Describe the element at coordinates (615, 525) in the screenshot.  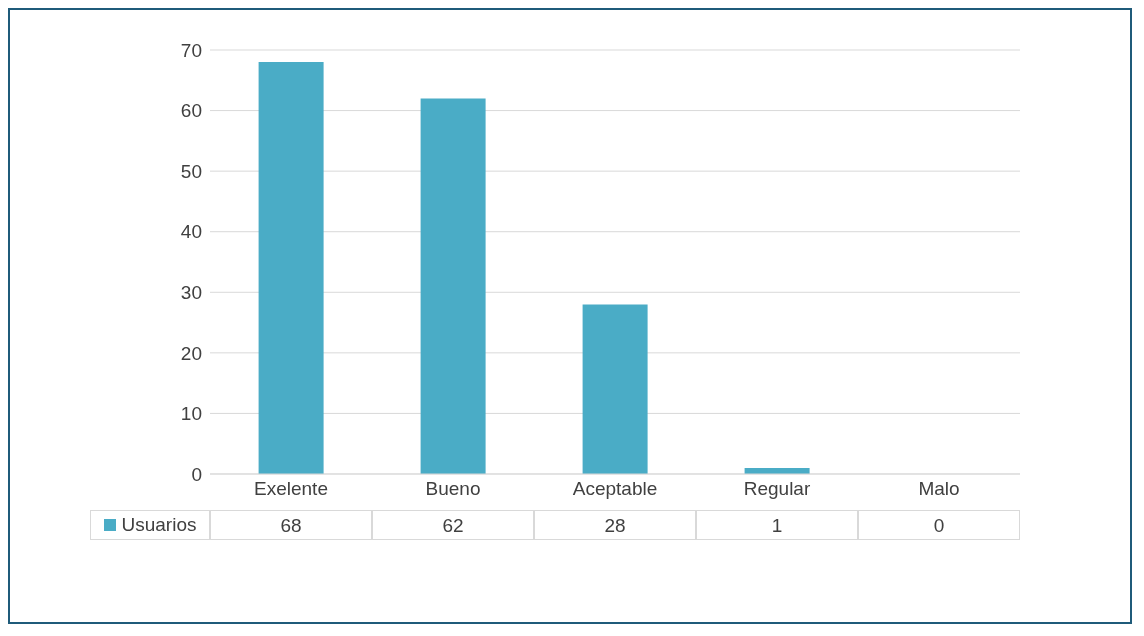
I see `data-label: 28` at that location.